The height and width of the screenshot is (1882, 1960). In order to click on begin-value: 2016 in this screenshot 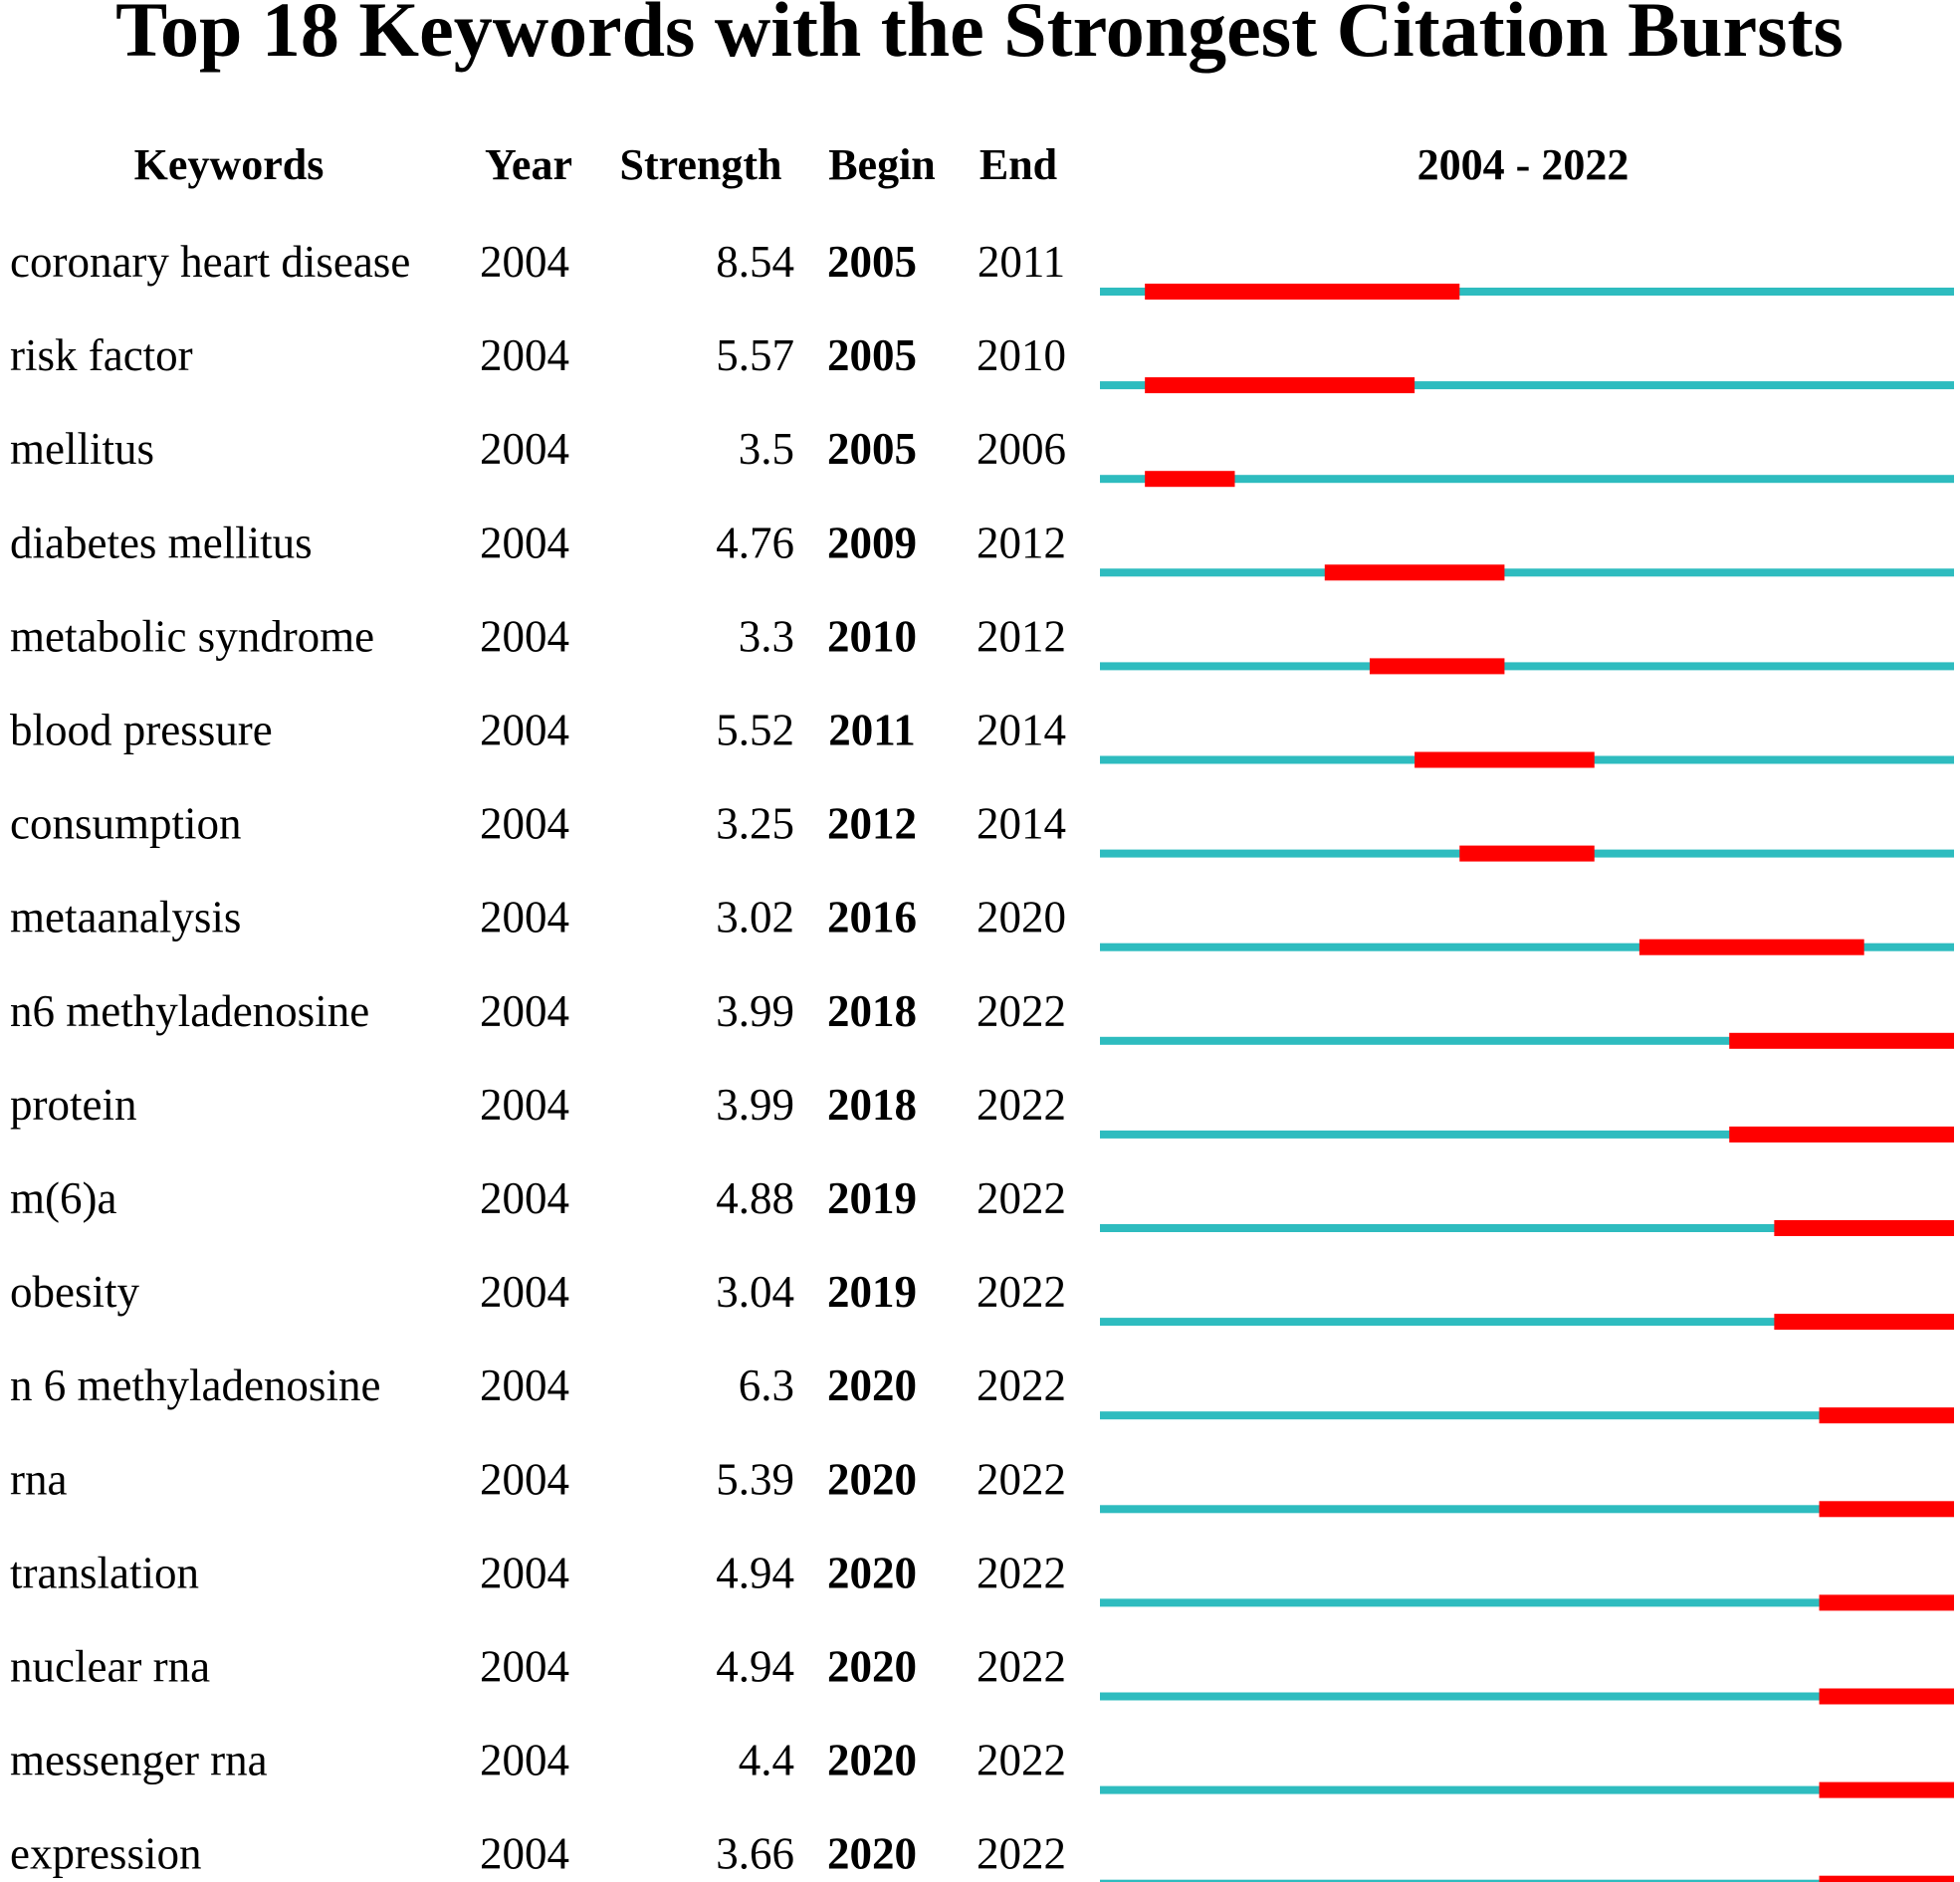, I will do `click(872, 917)`.